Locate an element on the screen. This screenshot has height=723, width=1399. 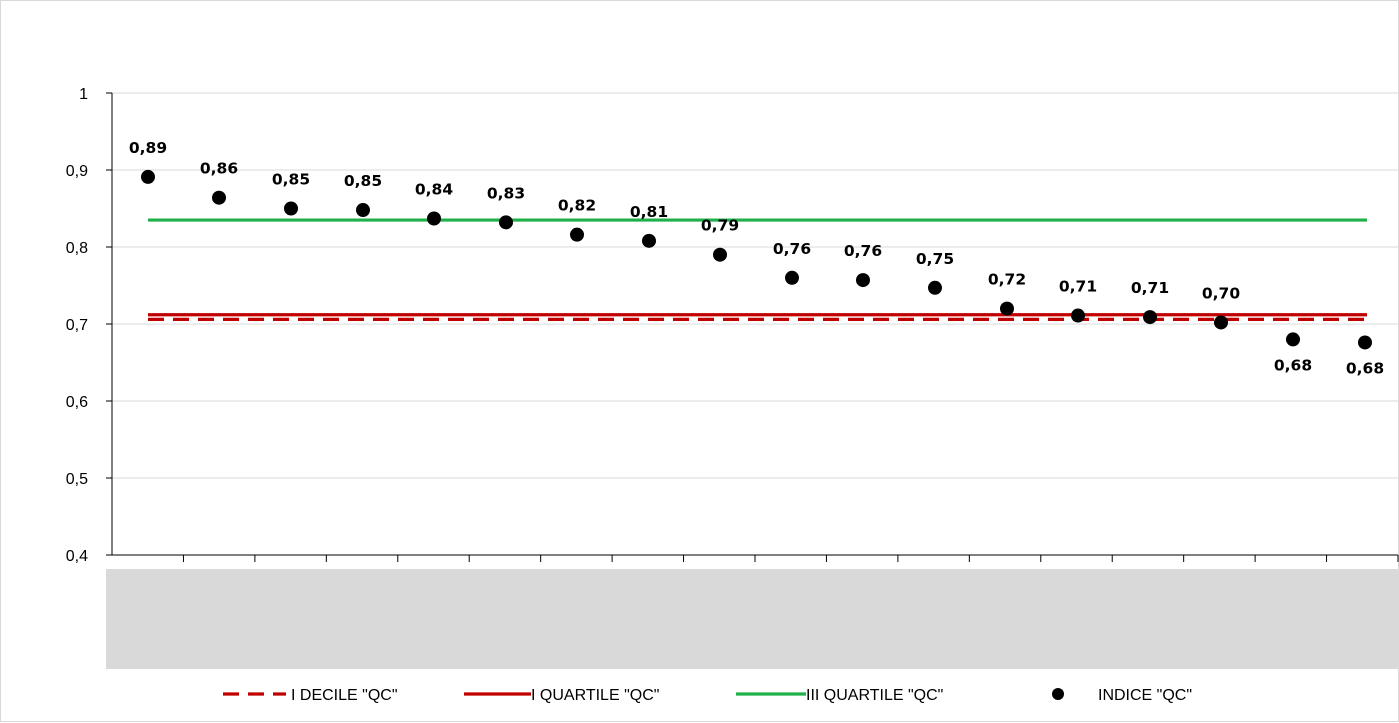
y-tick-label: 0,8 is located at coordinates (77, 248).